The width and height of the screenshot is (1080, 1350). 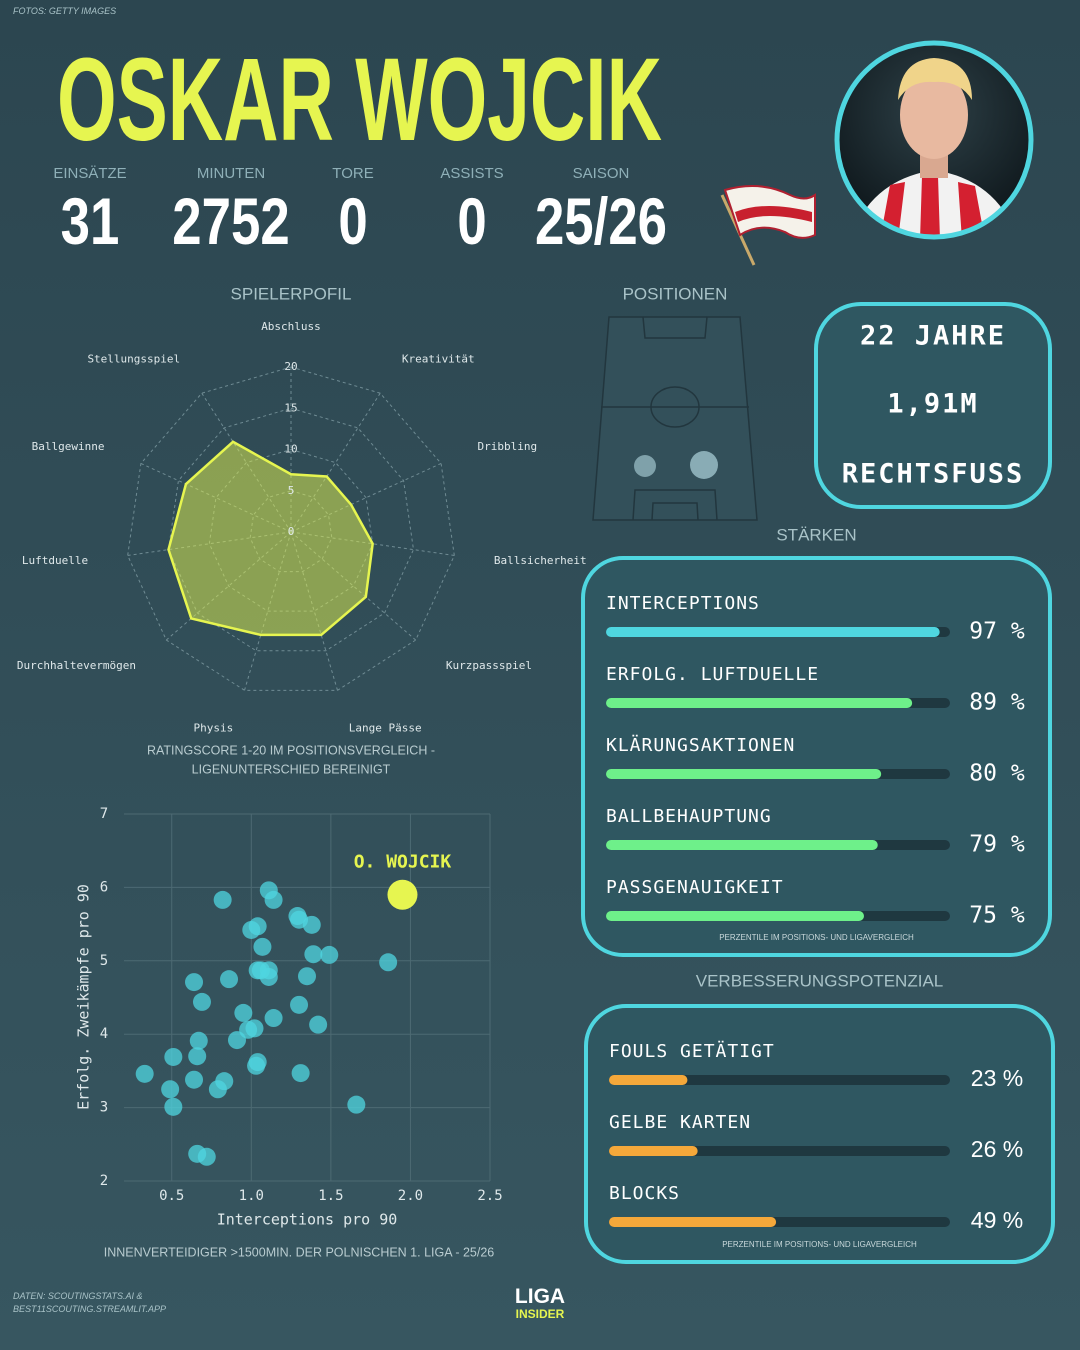 I want to click on x-axis-label: Interceptions pro 90, so click(x=307, y=1220).